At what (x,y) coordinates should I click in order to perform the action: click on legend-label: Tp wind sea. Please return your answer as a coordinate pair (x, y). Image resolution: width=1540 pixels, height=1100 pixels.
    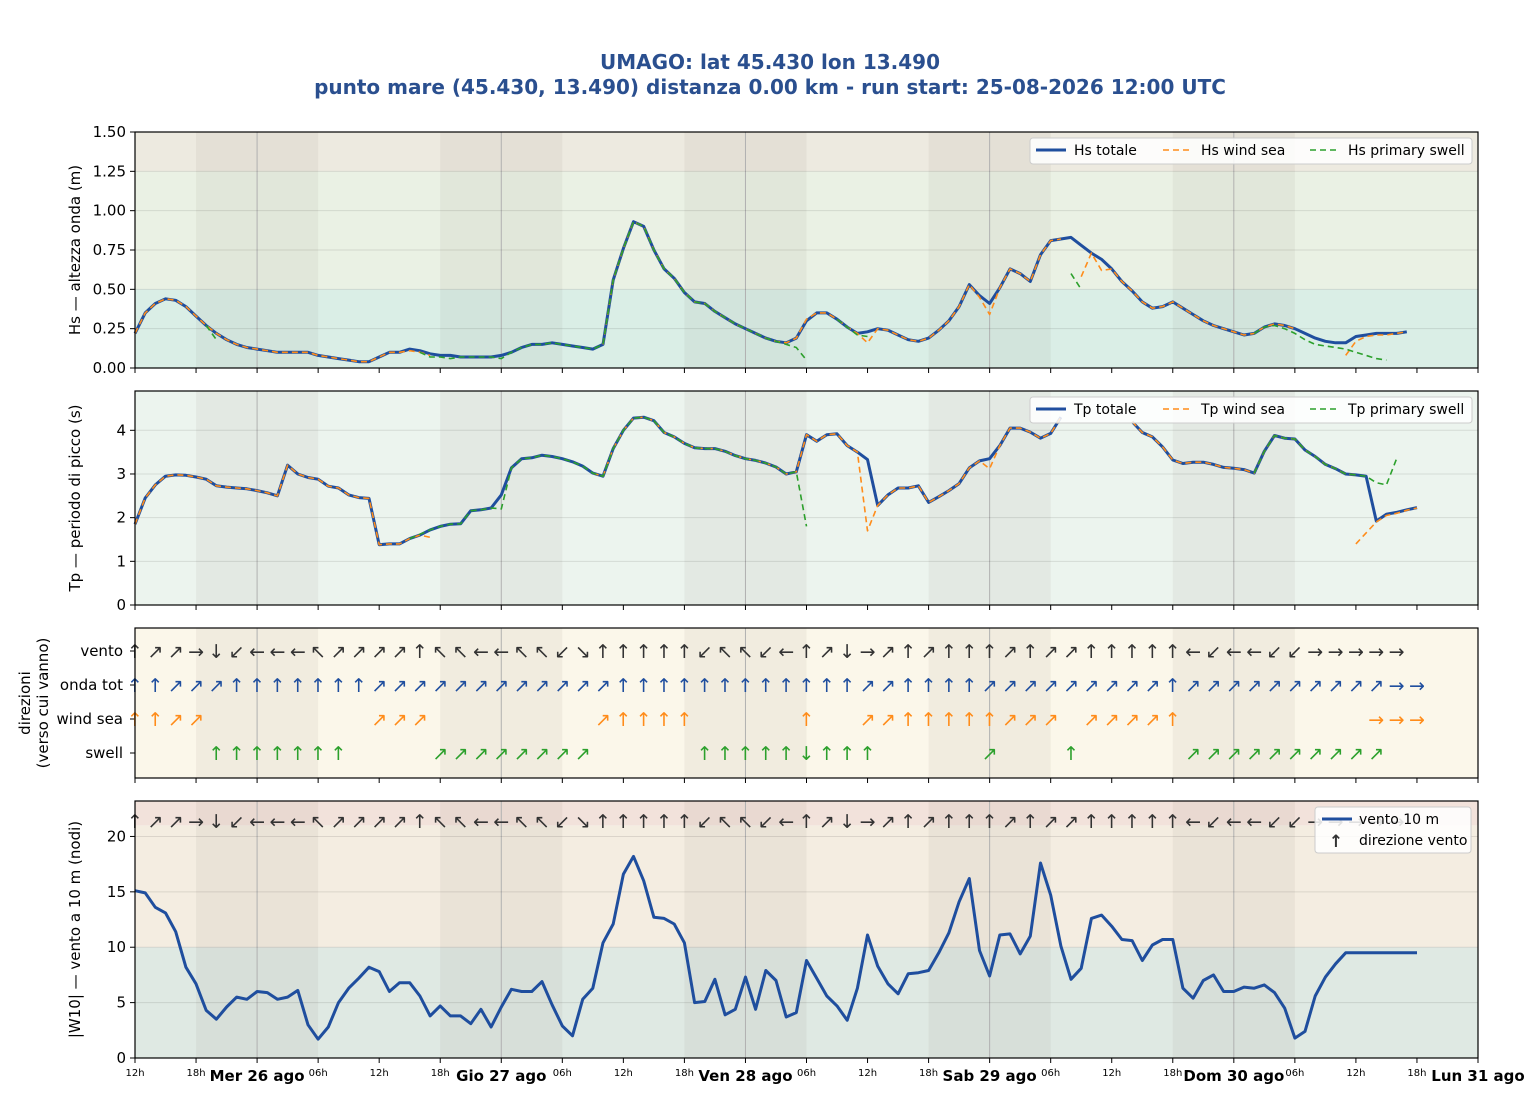
    Looking at the image, I should click on (1242, 410).